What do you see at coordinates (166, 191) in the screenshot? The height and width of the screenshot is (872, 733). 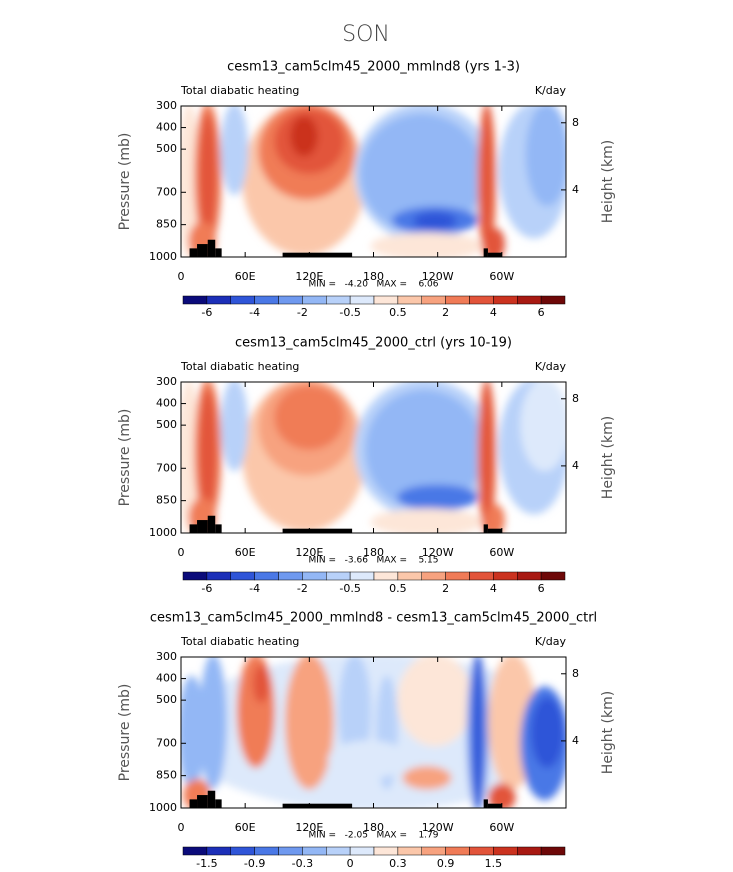 I see `y-tick-label: 700` at bounding box center [166, 191].